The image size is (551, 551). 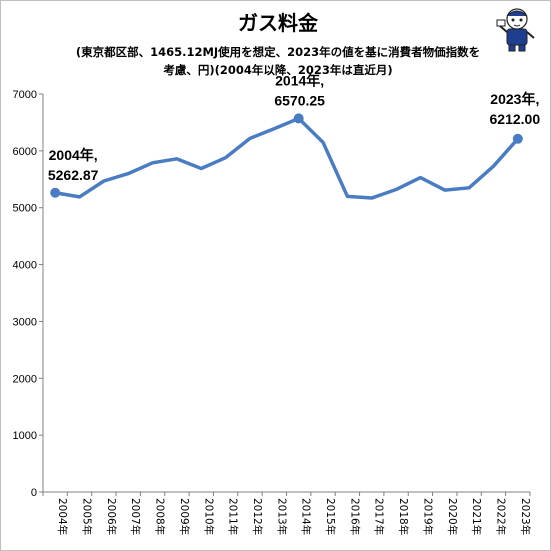 I want to click on mascot-icon, so click(x=515, y=30).